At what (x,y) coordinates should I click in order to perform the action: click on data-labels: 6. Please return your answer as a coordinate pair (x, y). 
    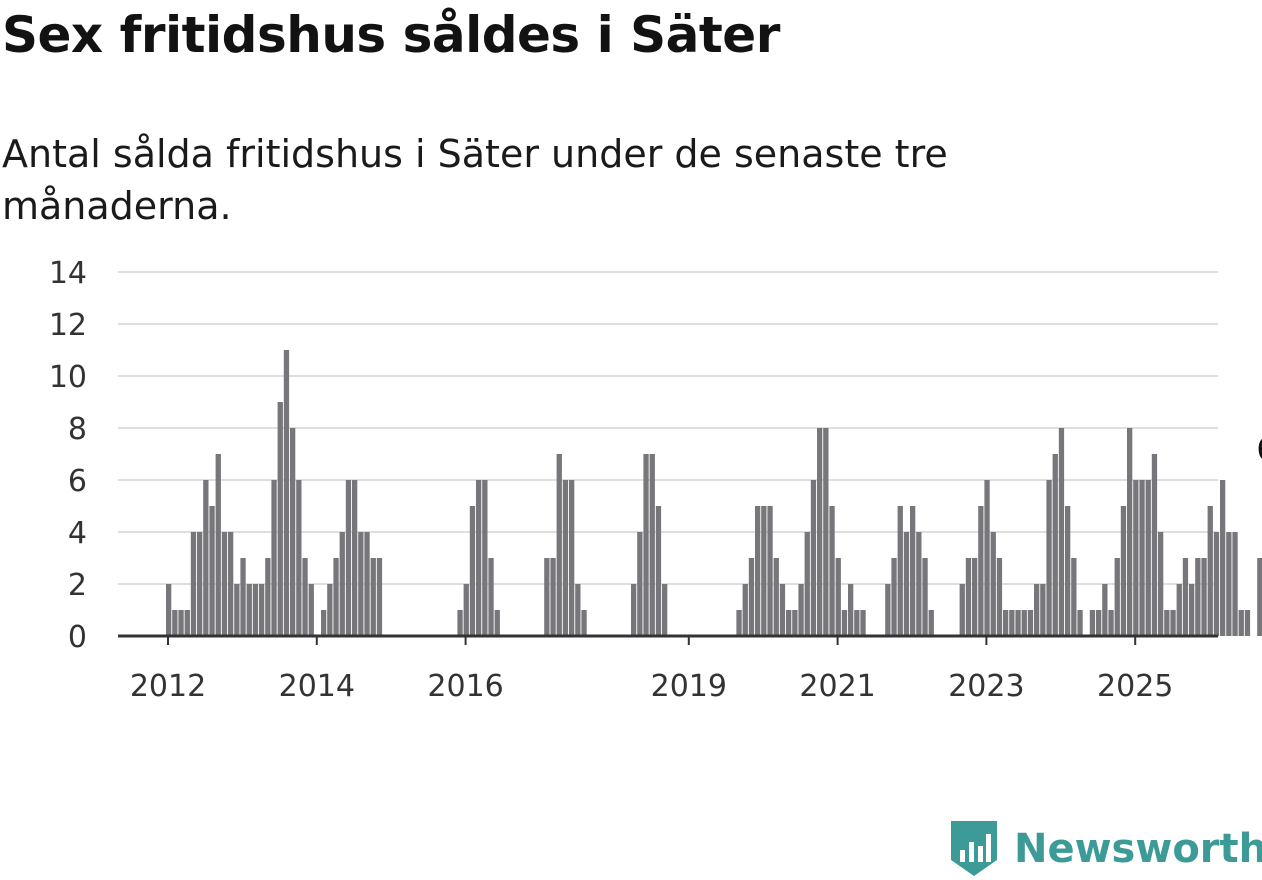
    Looking at the image, I should click on (1259, 449).